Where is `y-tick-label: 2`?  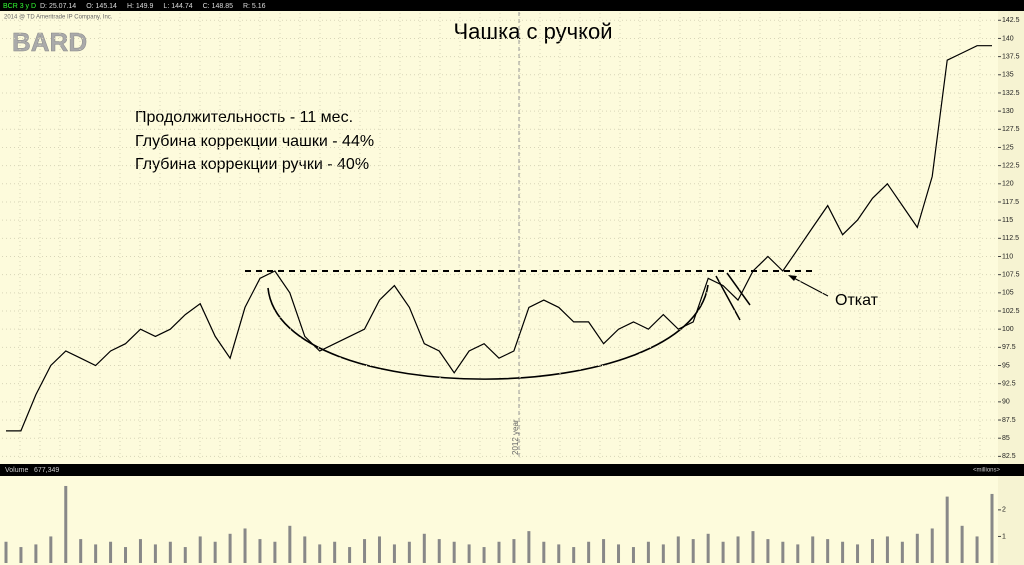 y-tick-label: 2 is located at coordinates (1004, 510).